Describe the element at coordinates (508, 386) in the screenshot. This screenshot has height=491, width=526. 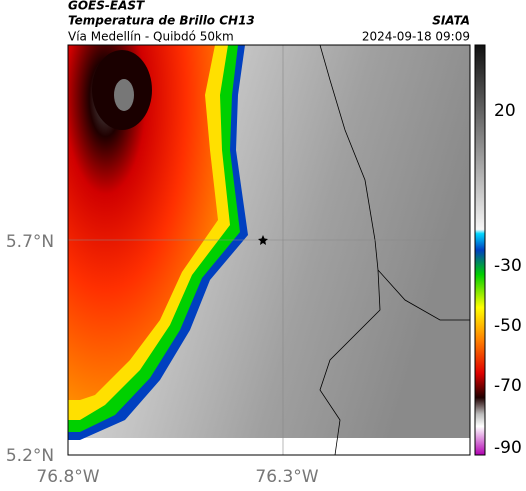
I see `colorbar-tick: -70` at that location.